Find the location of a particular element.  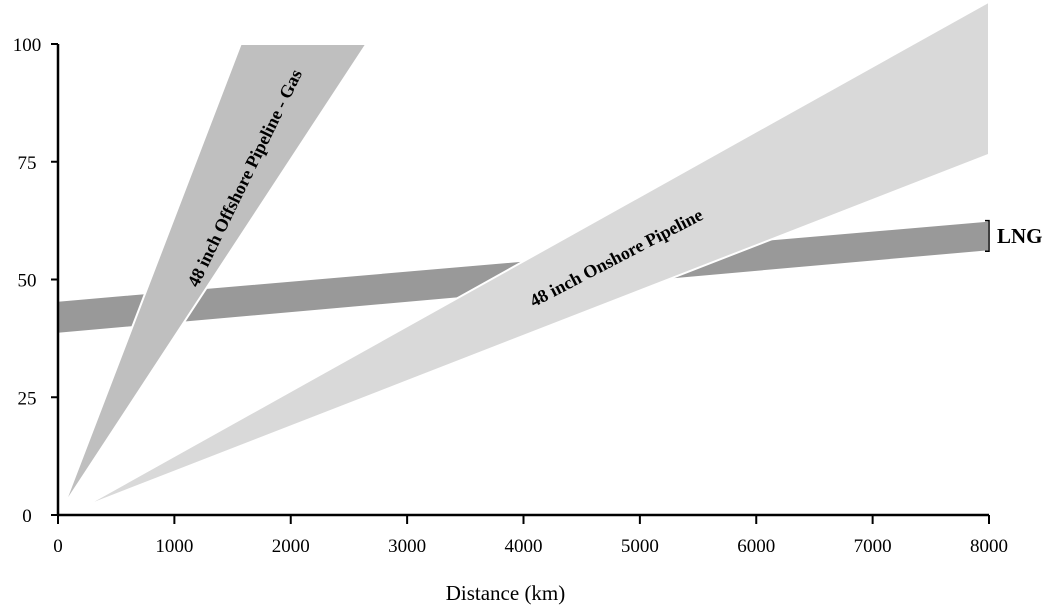

x-tick-label-7000: 7000 is located at coordinates (873, 546).